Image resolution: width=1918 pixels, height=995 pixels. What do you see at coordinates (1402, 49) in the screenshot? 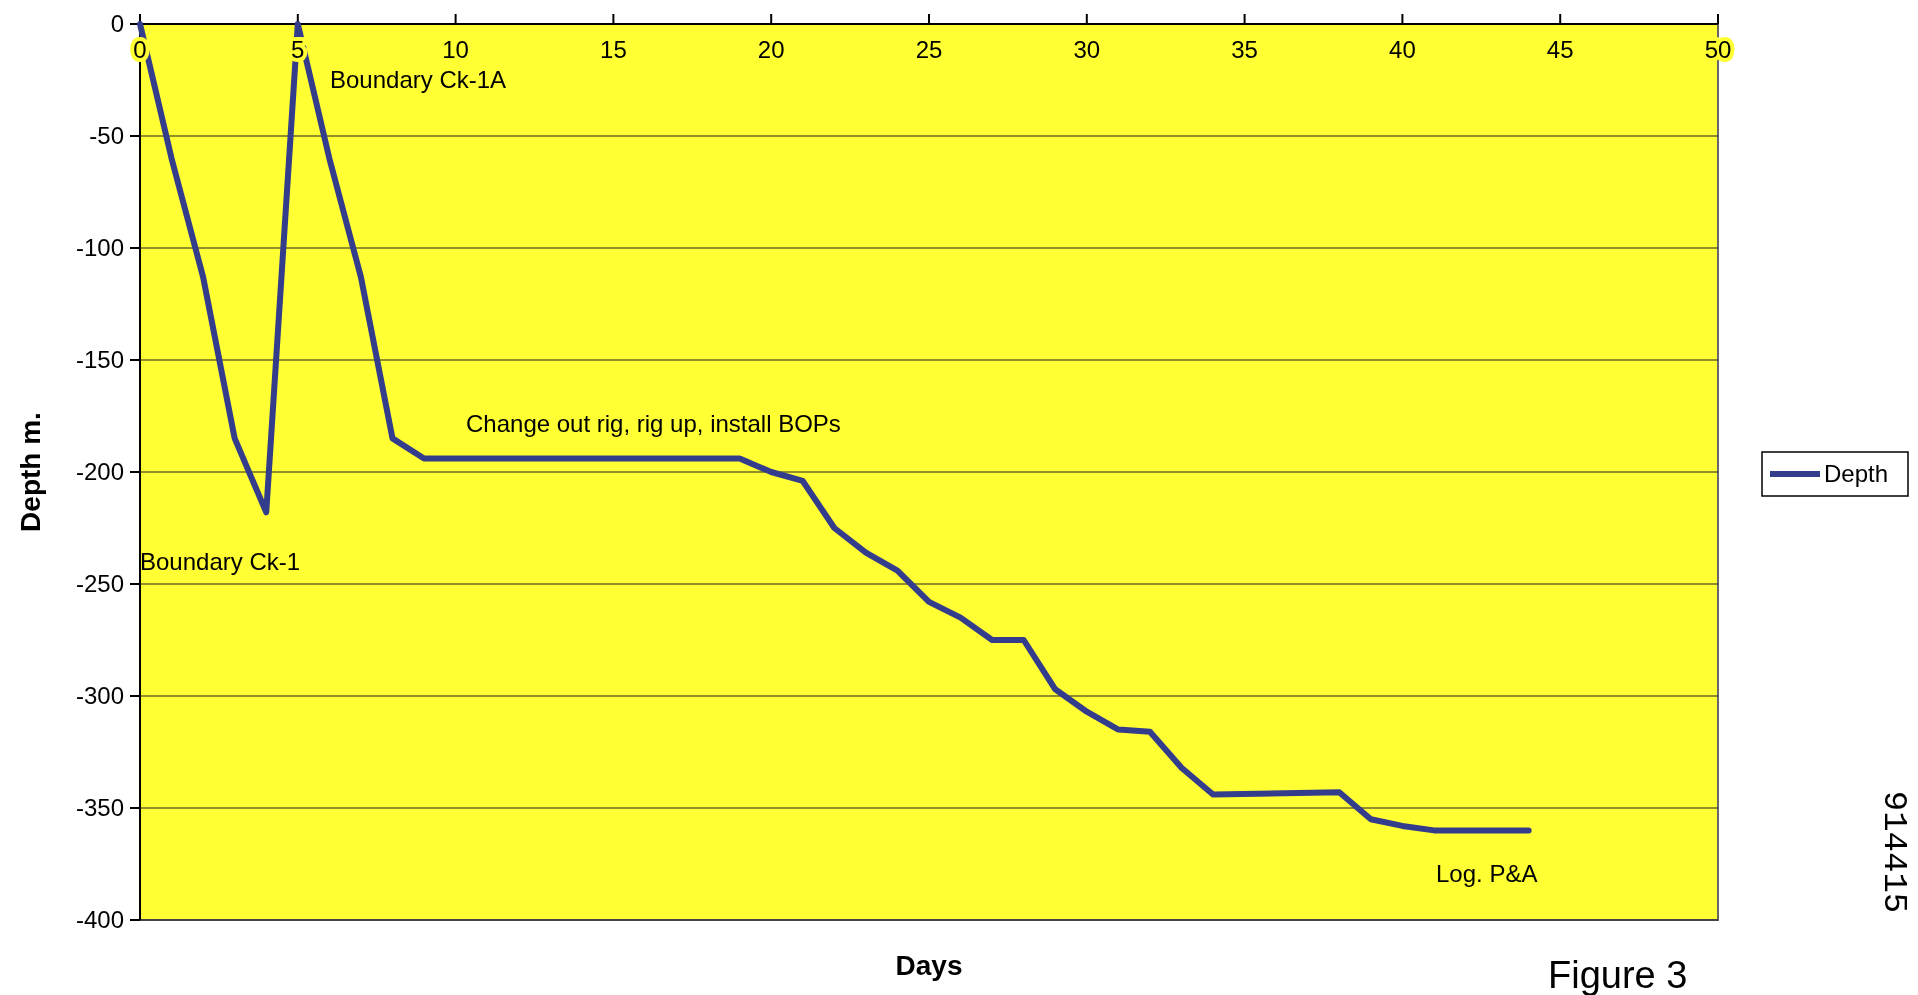
I see `x-tick-label: 40` at bounding box center [1402, 49].